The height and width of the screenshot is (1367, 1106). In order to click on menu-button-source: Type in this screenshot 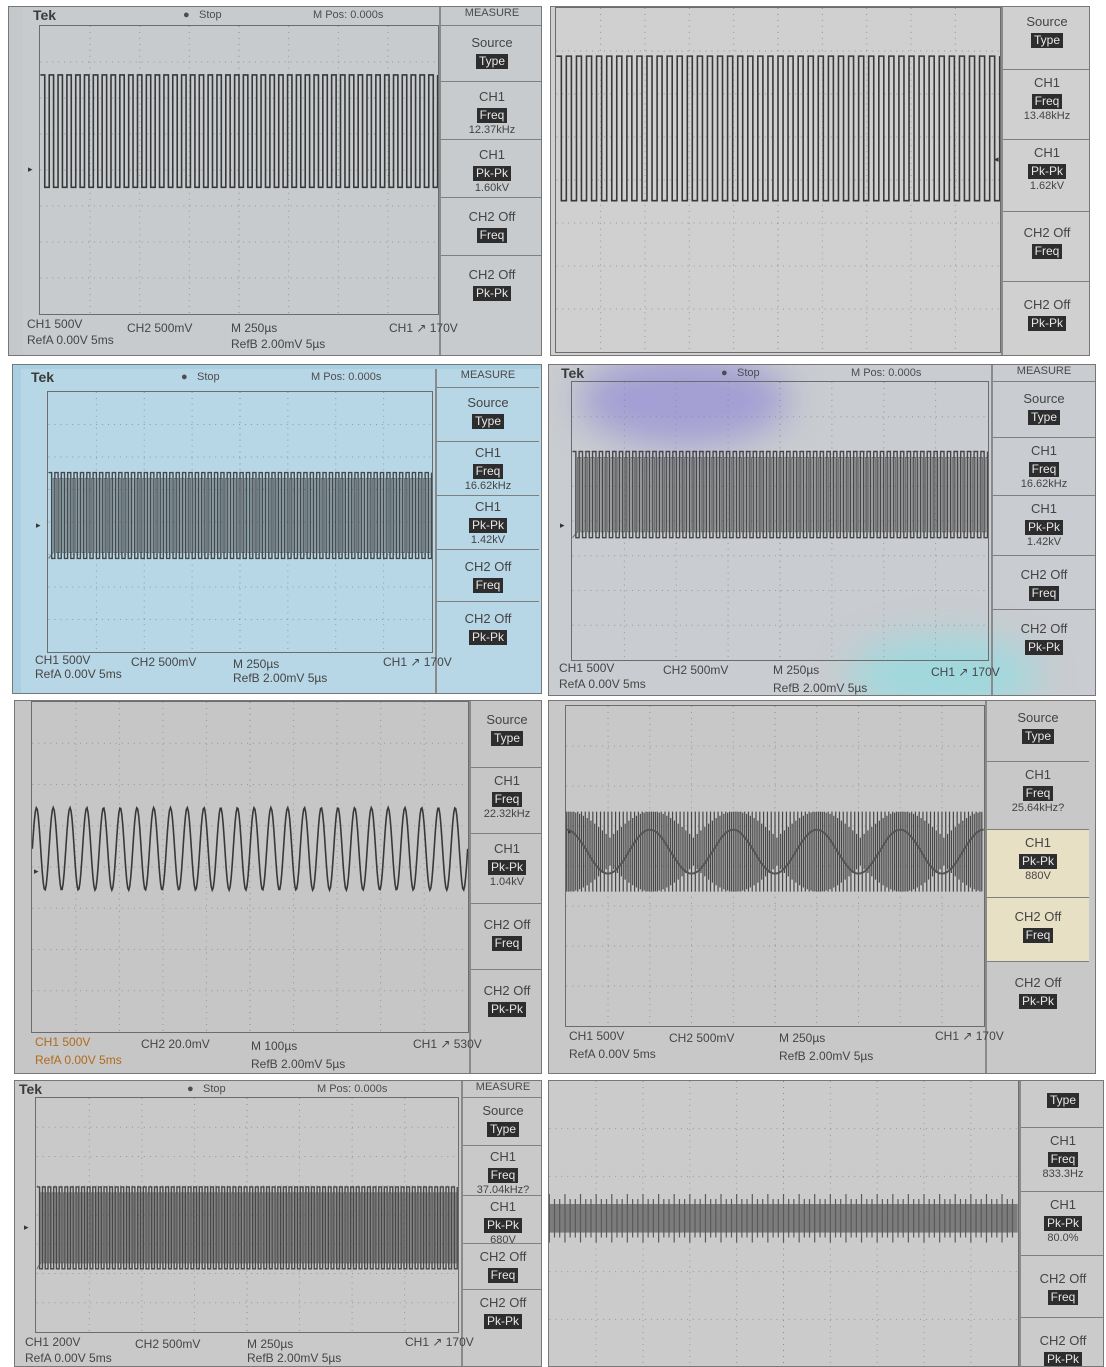, I will do `click(1062, 1104)`.